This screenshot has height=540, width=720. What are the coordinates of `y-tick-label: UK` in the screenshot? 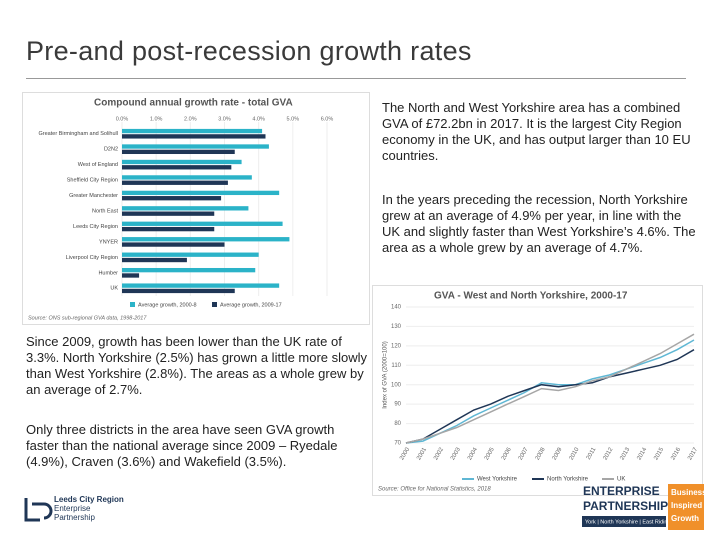 It's located at (114, 289).